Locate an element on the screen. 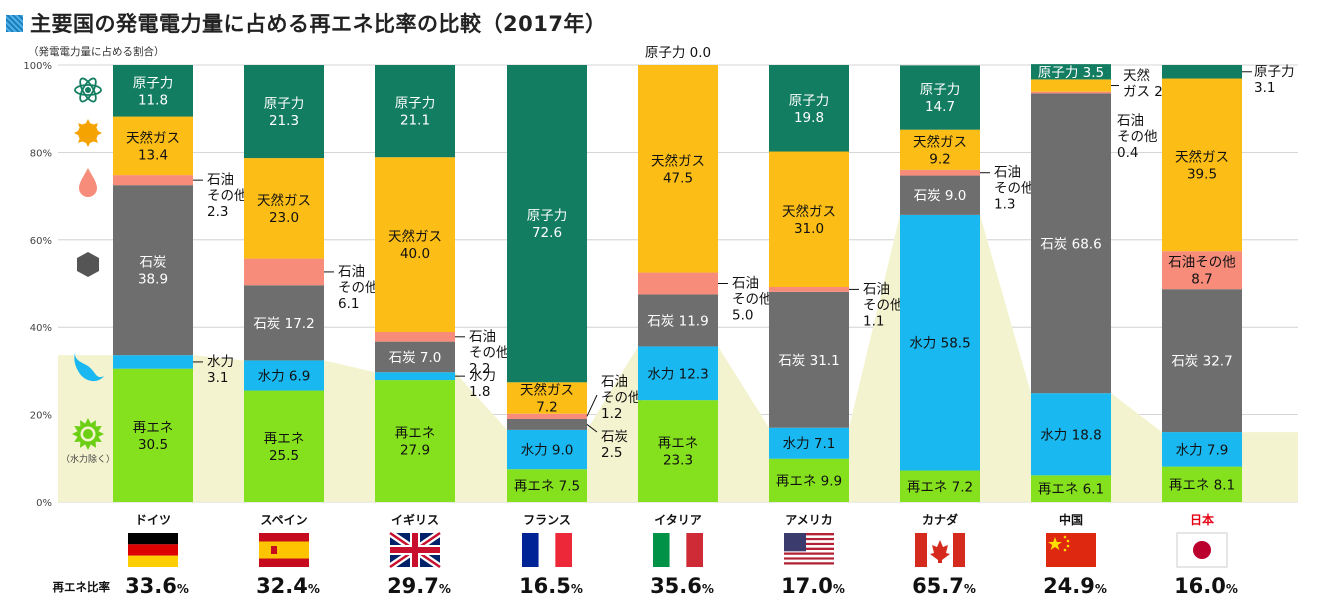  gas-core is located at coordinates (88, 133).